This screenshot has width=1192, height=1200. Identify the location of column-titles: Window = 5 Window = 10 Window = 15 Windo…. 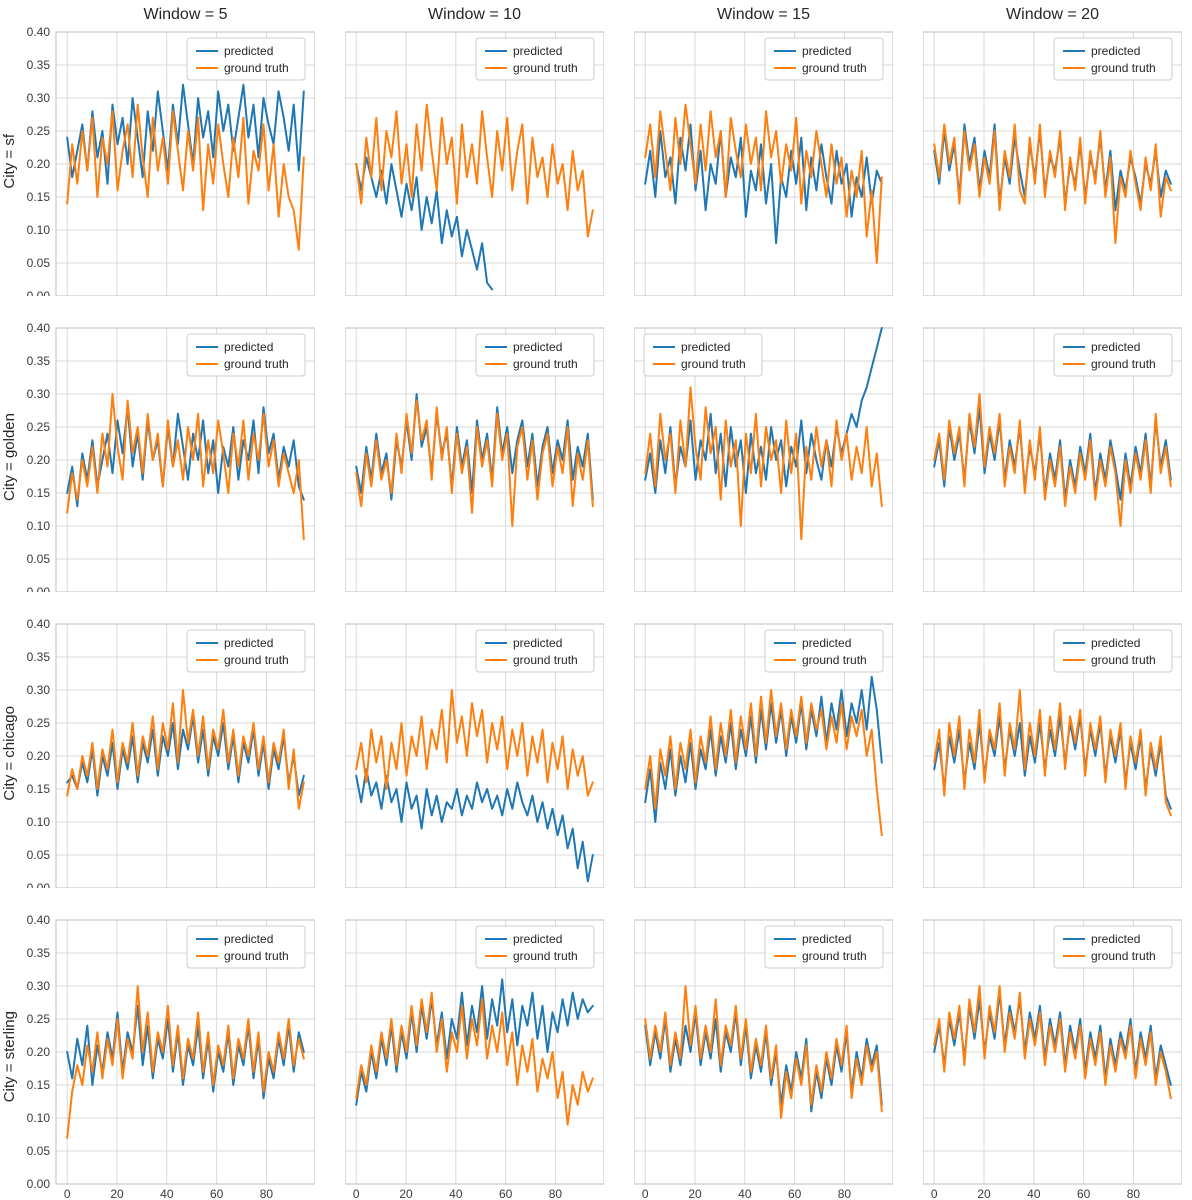
(596, 15).